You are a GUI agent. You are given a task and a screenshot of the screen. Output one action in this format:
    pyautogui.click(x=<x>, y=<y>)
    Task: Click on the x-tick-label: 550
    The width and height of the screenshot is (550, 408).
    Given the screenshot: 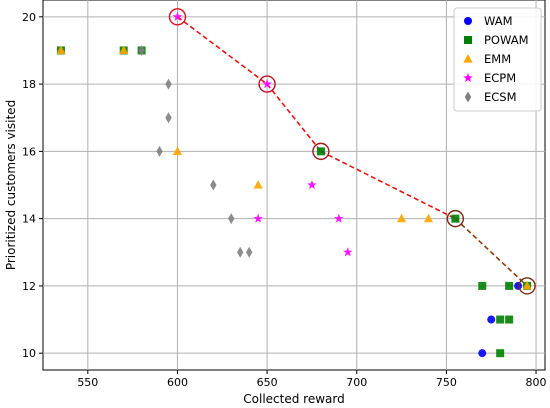 What is the action you would take?
    pyautogui.click(x=87, y=382)
    